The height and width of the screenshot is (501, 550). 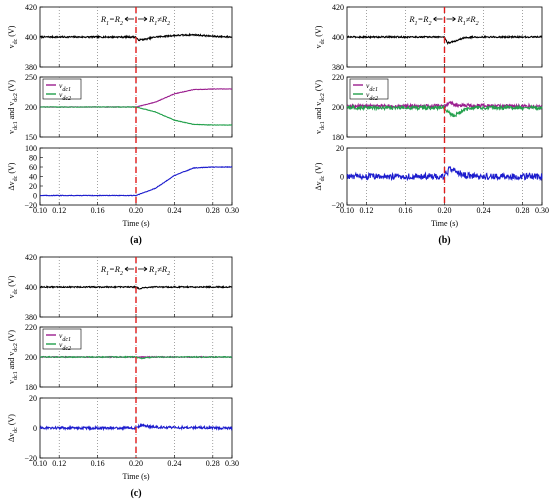 What do you see at coordinates (31, 137) in the screenshot?
I see `y-tick-label: 150` at bounding box center [31, 137].